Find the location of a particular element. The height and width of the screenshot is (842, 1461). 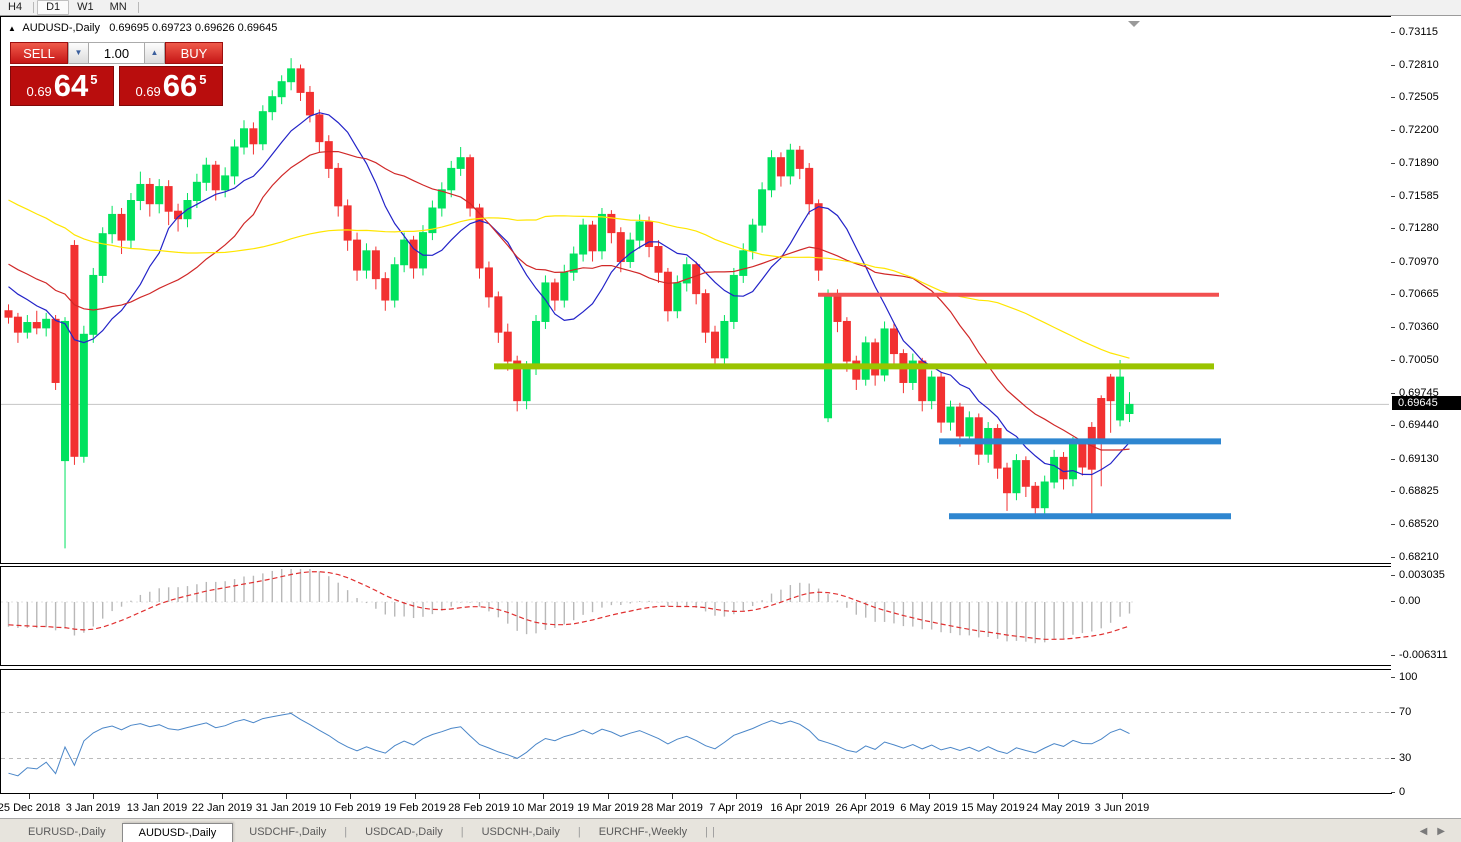

price-axis-label: 0.71280 is located at coordinates (1419, 228).